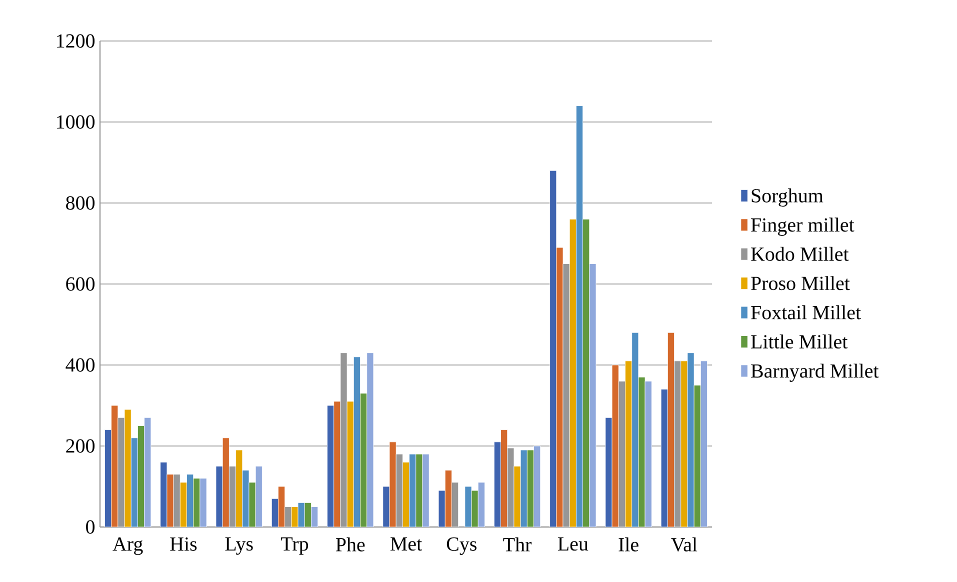  I want to click on y-tick-label: 1000, so click(76, 122).